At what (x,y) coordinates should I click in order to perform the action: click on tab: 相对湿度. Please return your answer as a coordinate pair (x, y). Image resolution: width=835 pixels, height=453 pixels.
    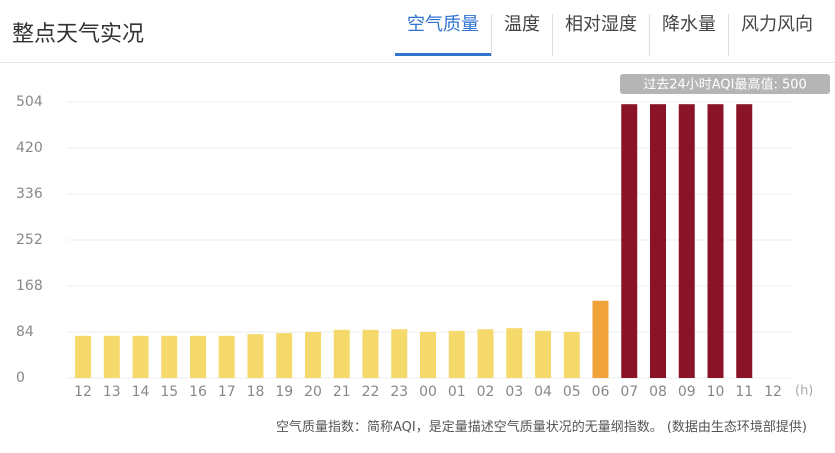
    Looking at the image, I should click on (600, 35).